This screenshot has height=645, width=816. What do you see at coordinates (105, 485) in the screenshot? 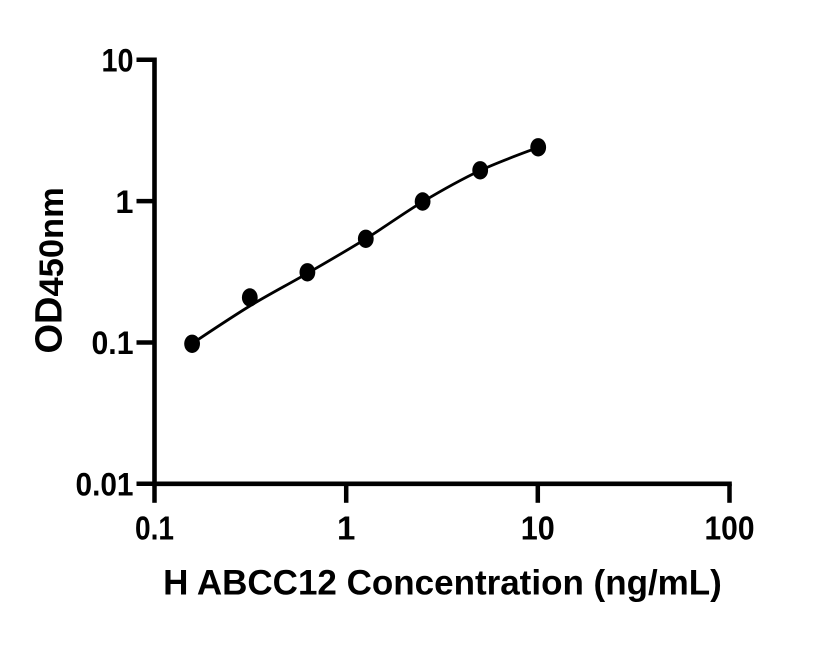
I see `svg-text: 0.01` at bounding box center [105, 485].